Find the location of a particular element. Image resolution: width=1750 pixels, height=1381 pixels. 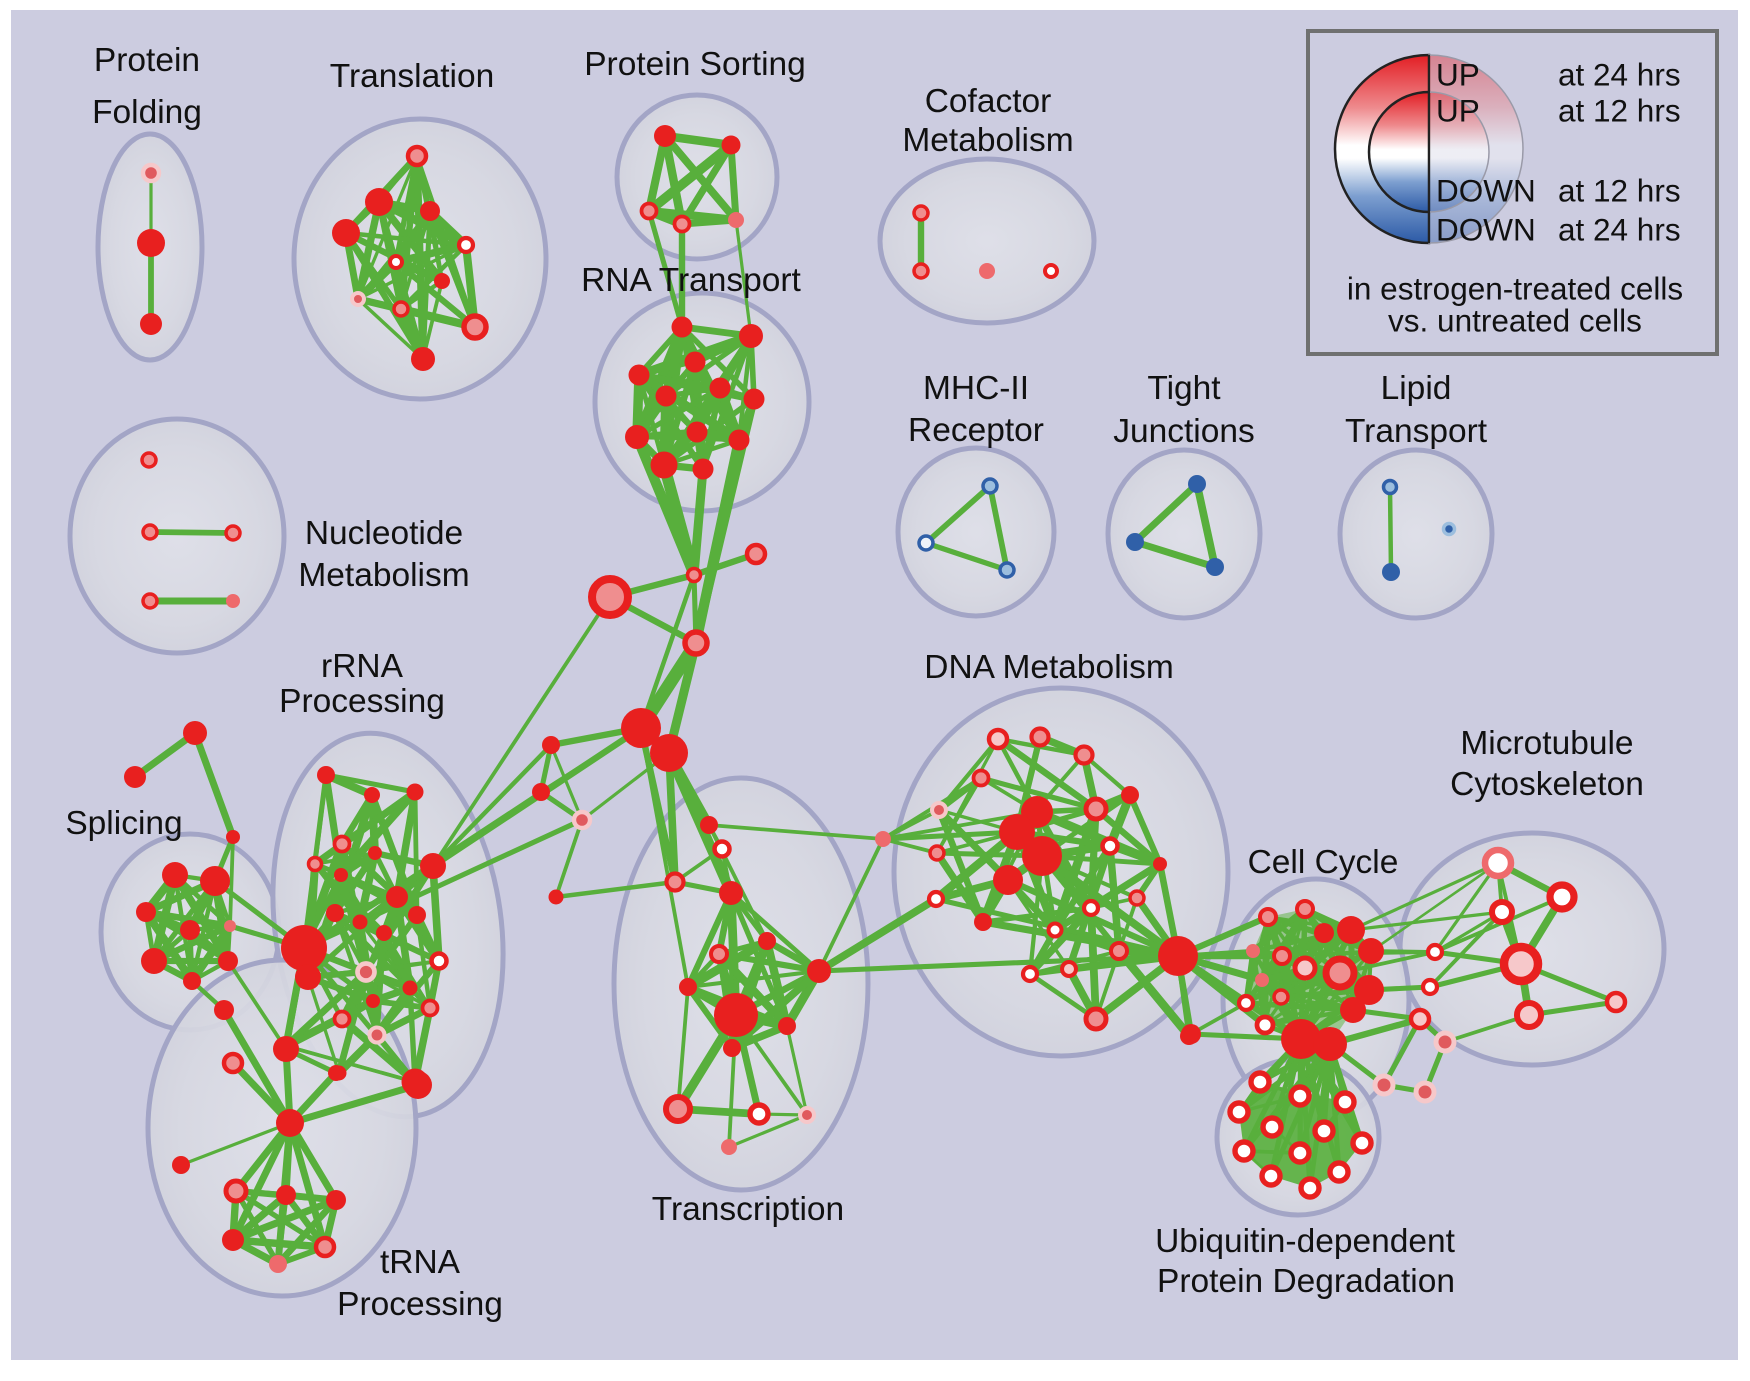

svg-text: Splicing is located at coordinates (123, 823).